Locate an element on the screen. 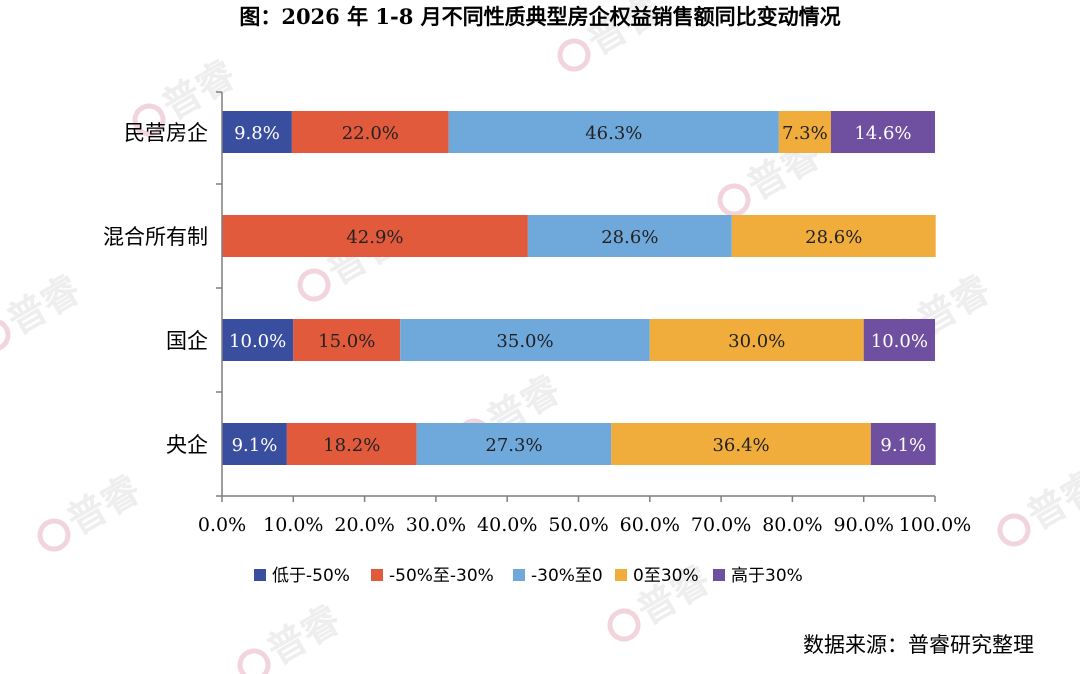 Image resolution: width=1080 pixels, height=674 pixels. chart-title: 图：2026 年 1-8 月不同性质典型房企权益销售额同比变动情况 is located at coordinates (539, 16).